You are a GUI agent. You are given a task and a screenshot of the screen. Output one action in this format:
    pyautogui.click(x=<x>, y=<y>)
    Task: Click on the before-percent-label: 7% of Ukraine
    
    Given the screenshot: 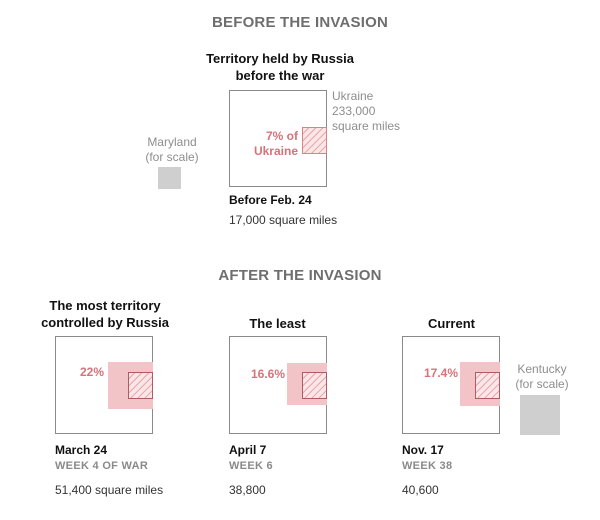 What is the action you would take?
    pyautogui.click(x=271, y=144)
    